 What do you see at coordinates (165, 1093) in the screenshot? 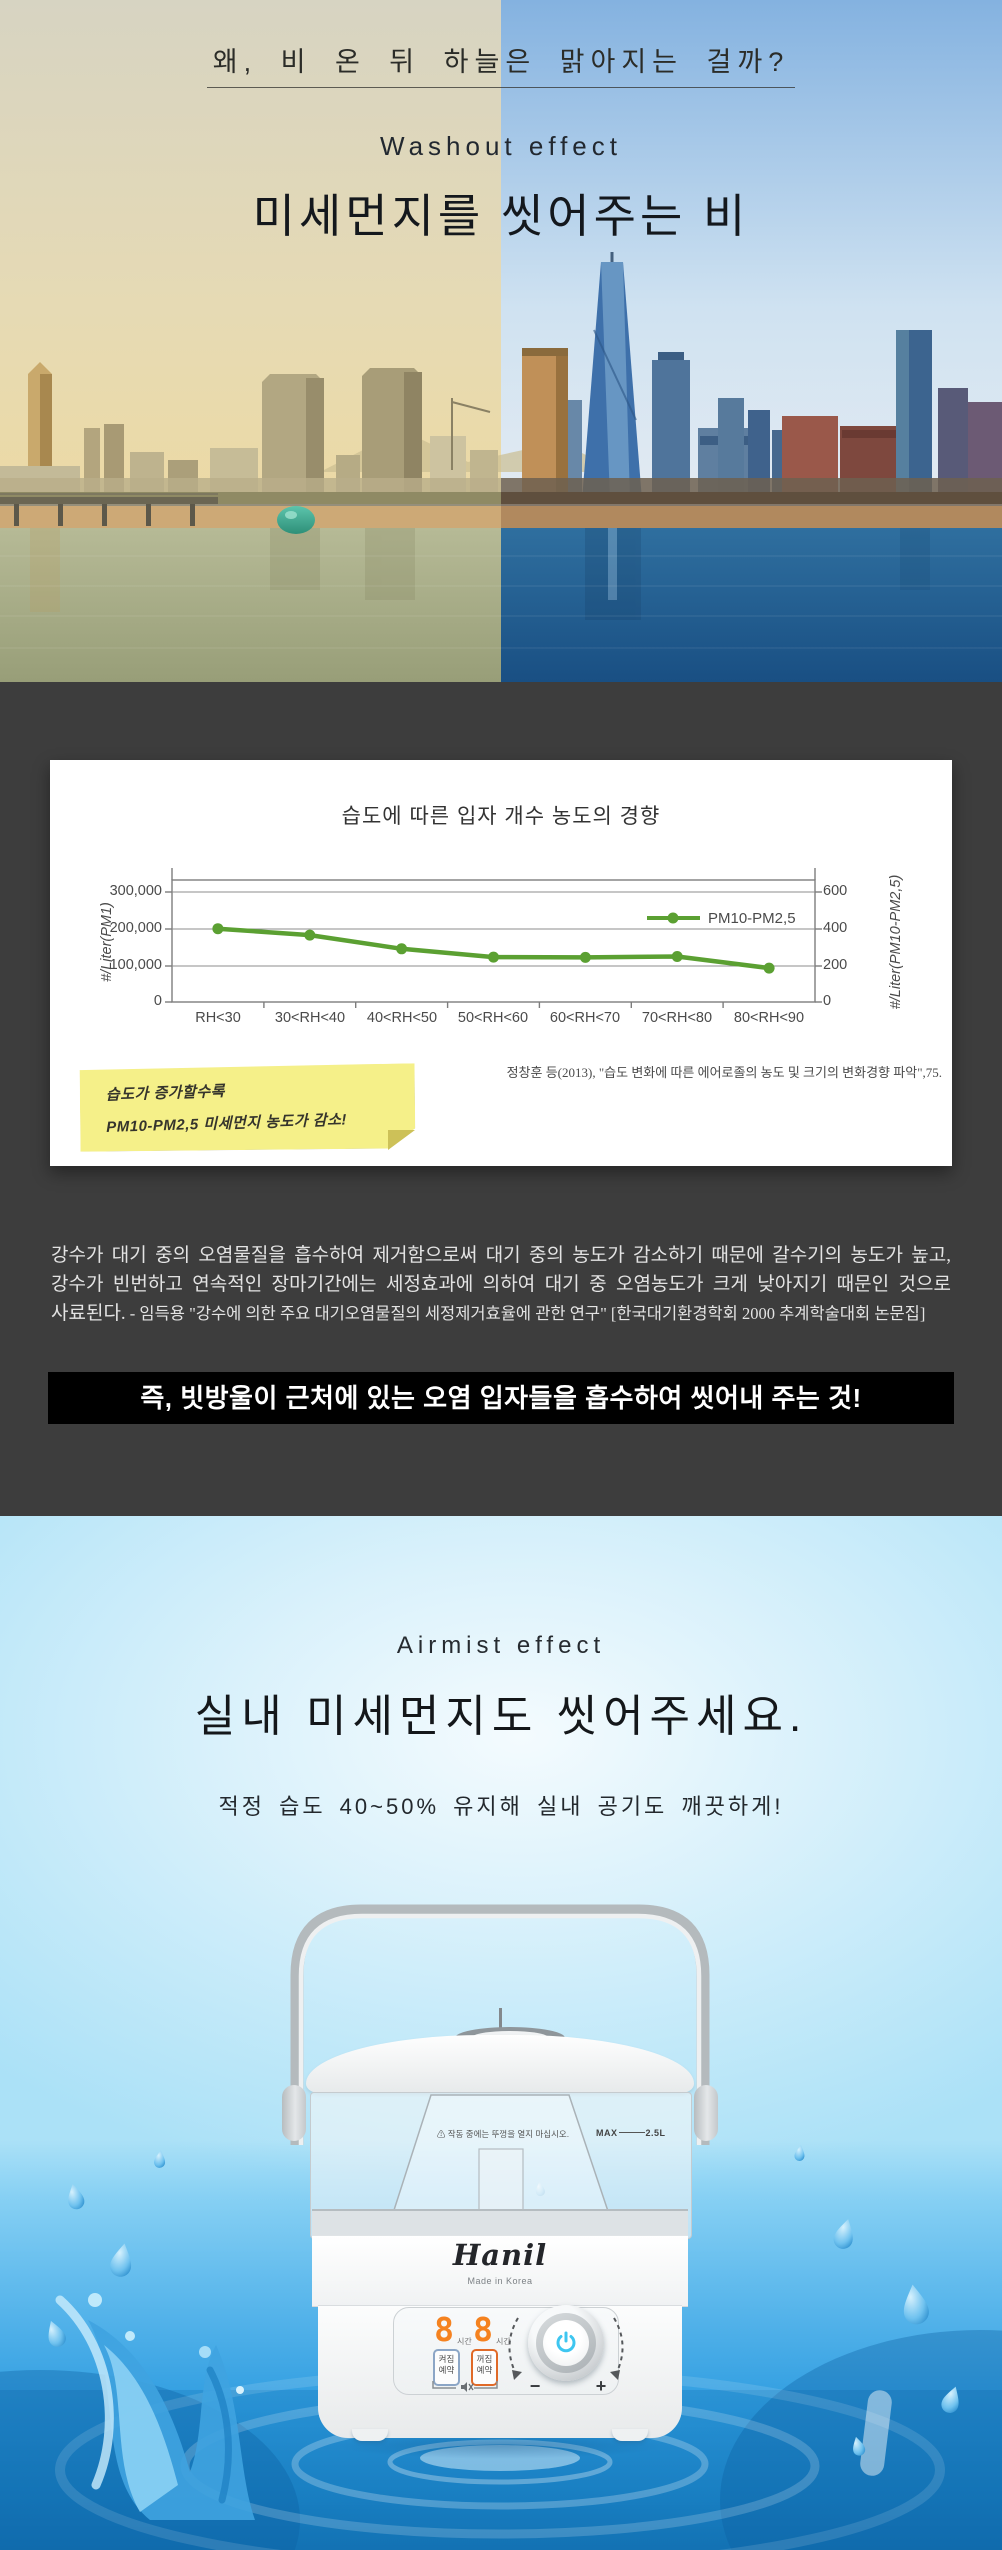
I see `sticky-note-line1: 습도가 증가할수록` at bounding box center [165, 1093].